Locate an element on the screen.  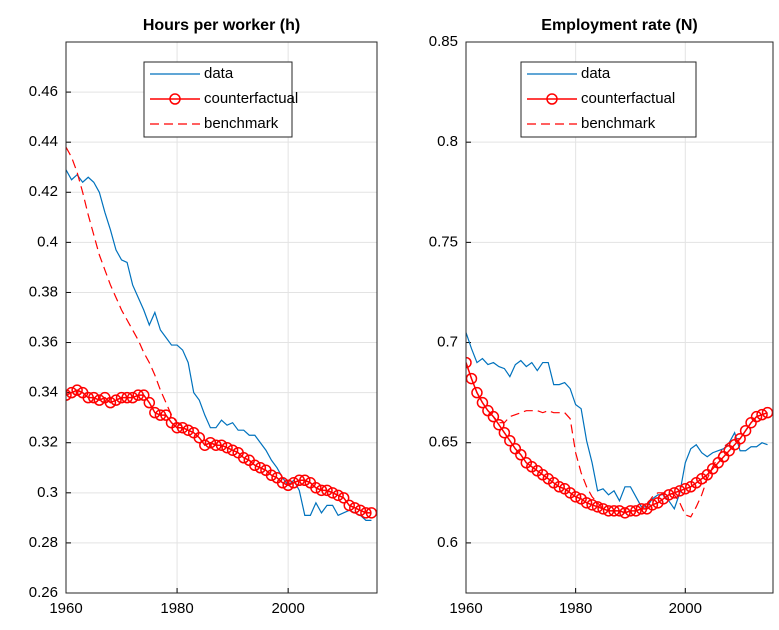
chart-title: Employment rate (N) is located at coordinates (619, 25).